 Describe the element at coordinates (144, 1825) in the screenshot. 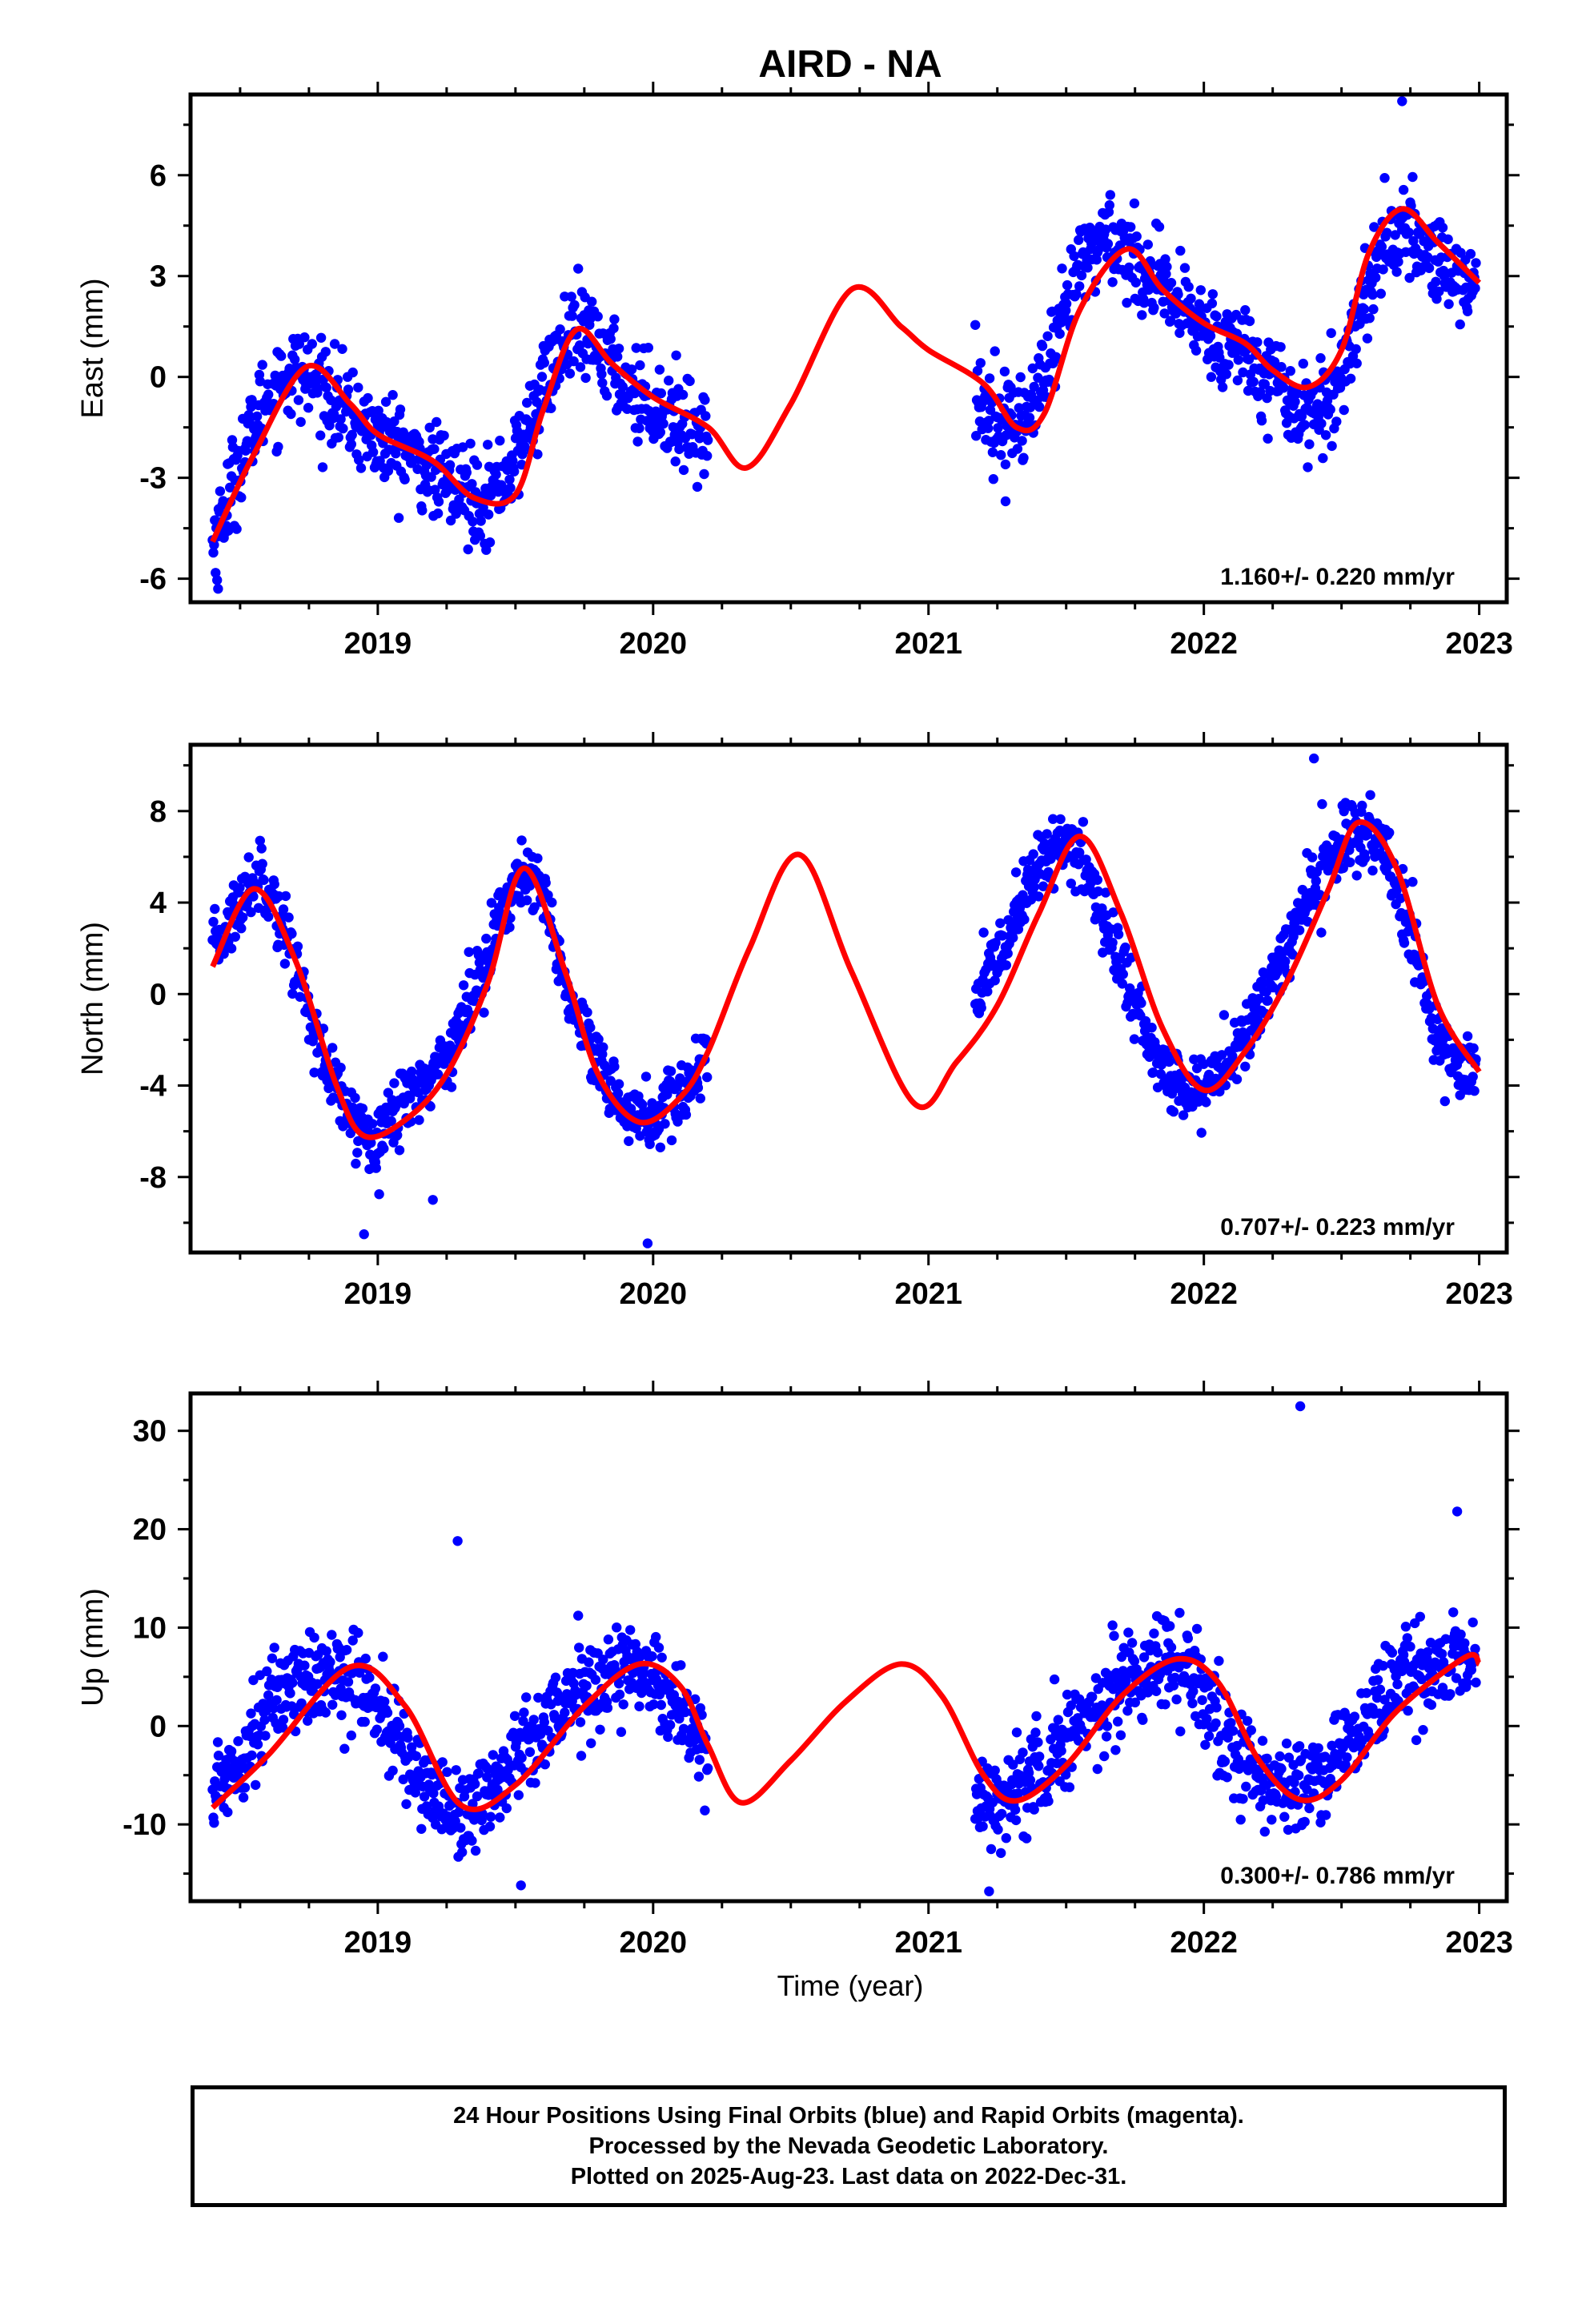

I see `y-tick-label: -10` at that location.